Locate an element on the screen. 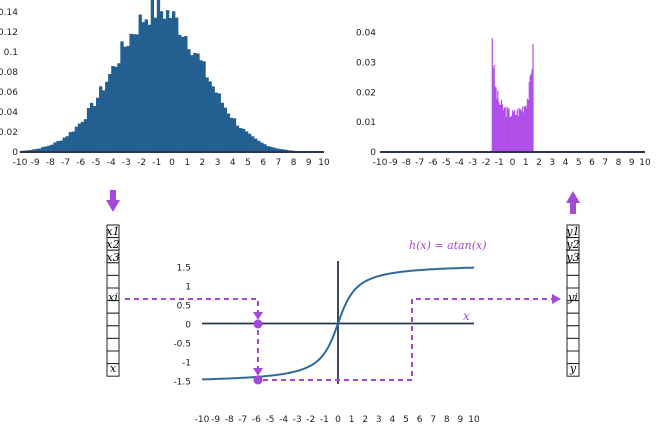  right-x-tick-label: -6 is located at coordinates (433, 163).